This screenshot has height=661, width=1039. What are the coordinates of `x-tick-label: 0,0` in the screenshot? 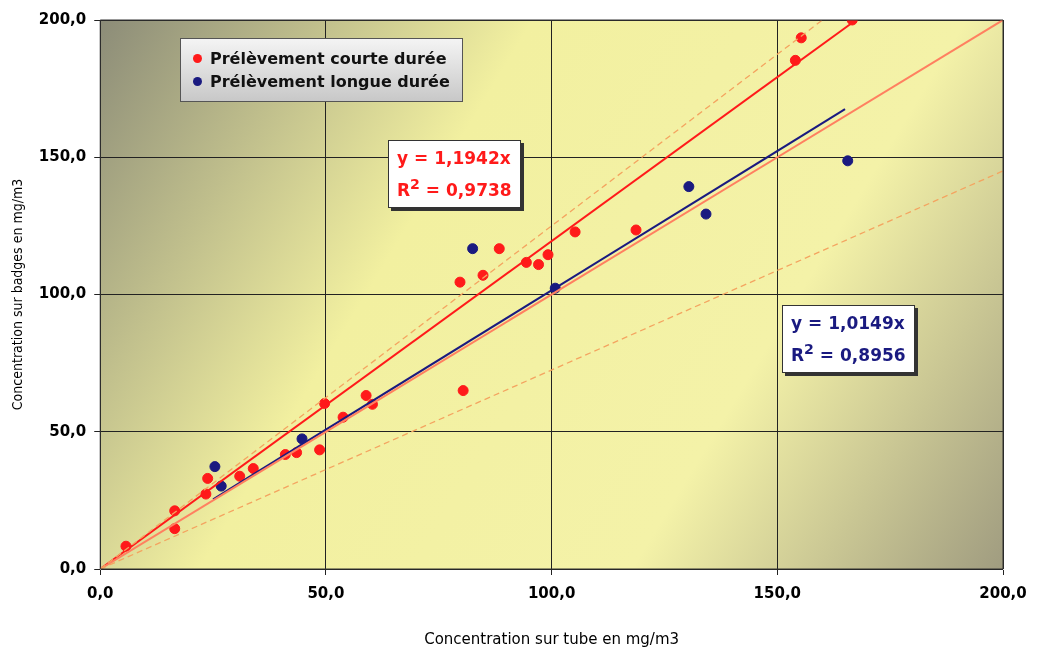 It's located at (100, 592).